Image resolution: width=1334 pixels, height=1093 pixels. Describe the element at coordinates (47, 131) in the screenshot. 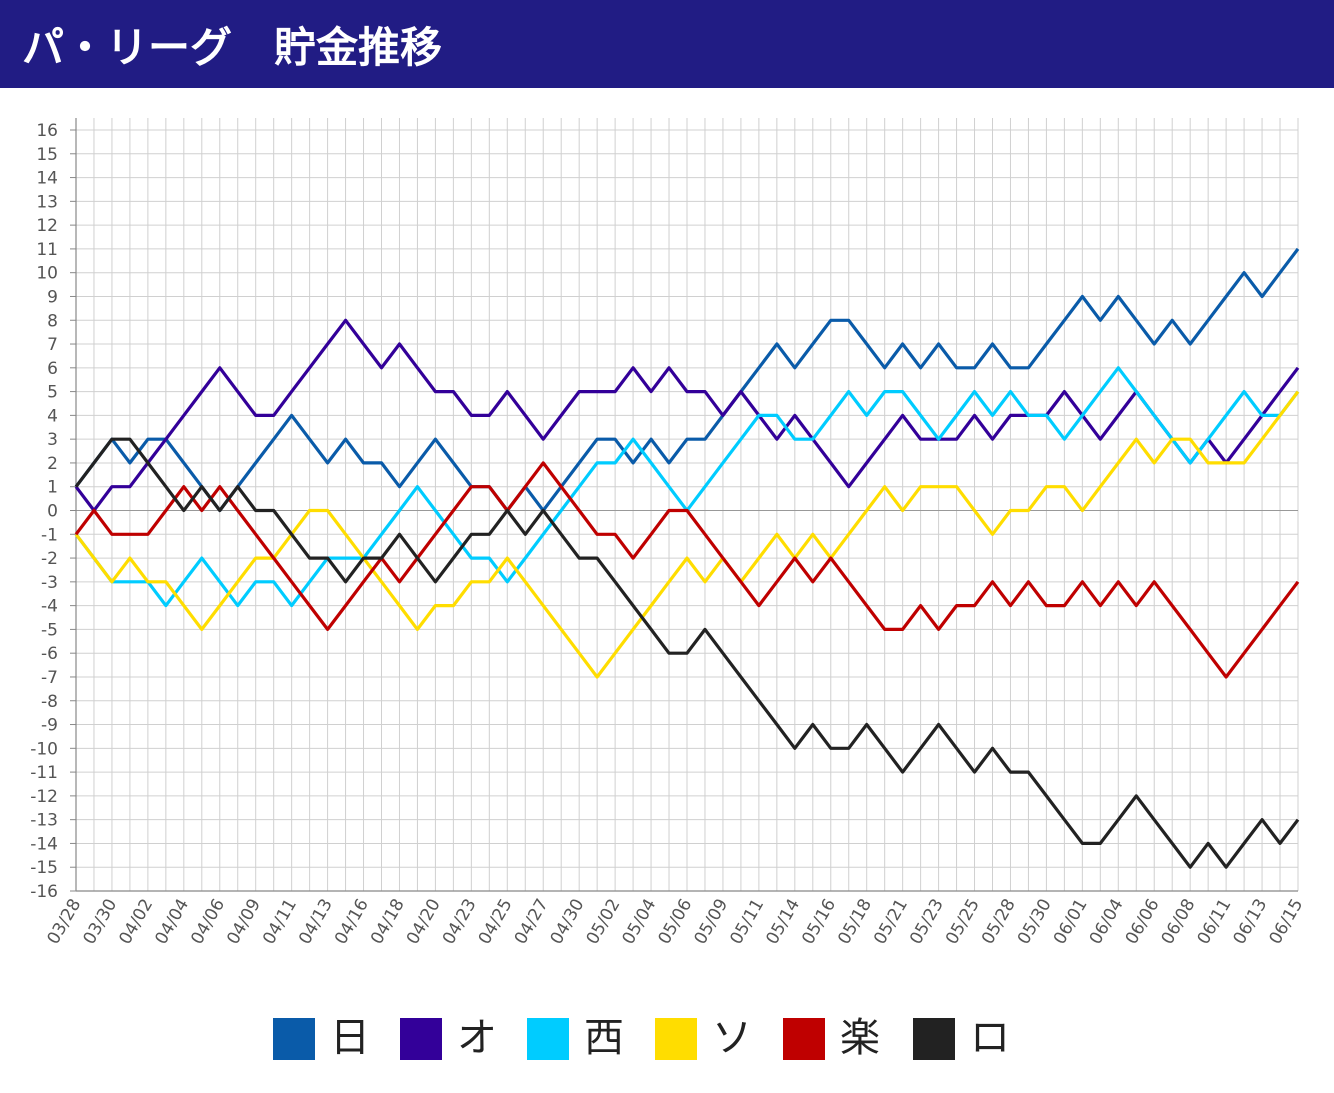

I see `y-tick-label: 16` at that location.